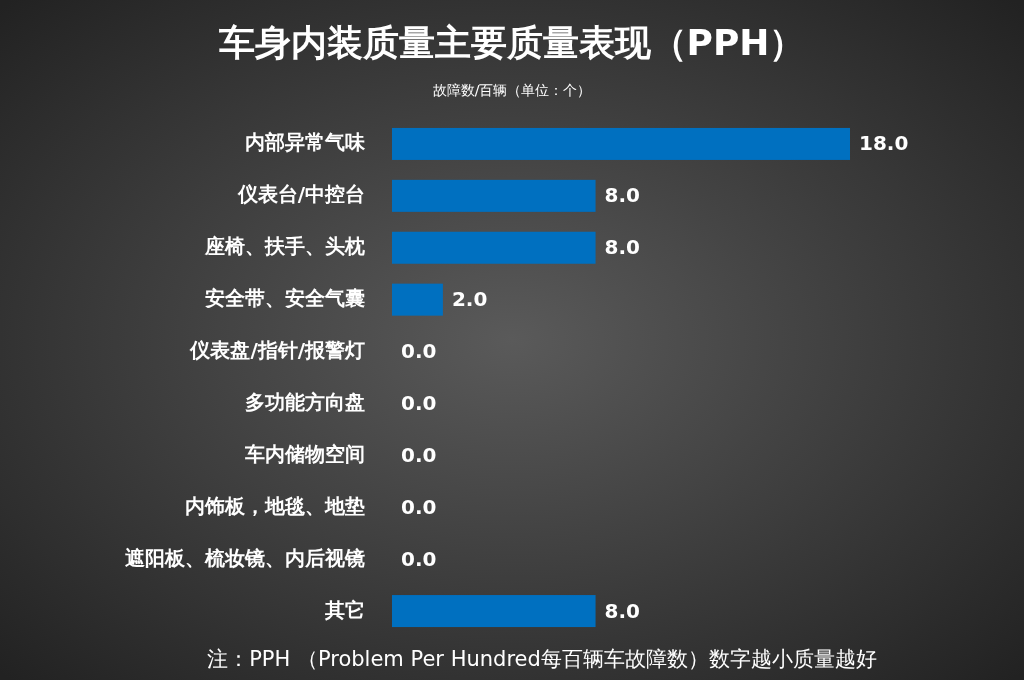 The height and width of the screenshot is (680, 1024). Describe the element at coordinates (512, 42) in the screenshot. I see `title: 车身内装质量主要质量表现（PPH）` at that location.